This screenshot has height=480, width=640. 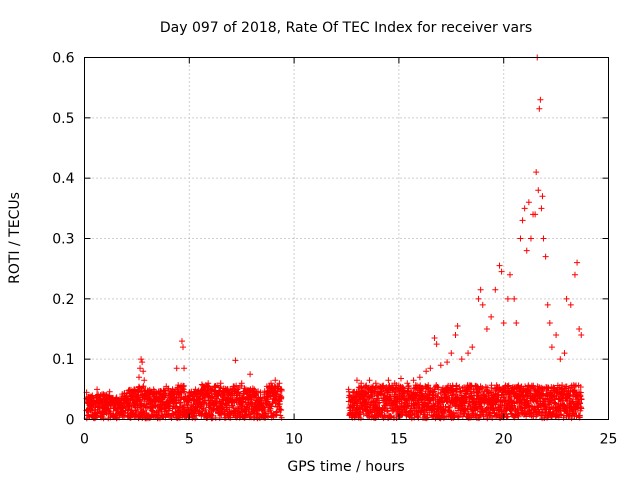 I want to click on y-axis-label: ROTI / TECUs, so click(x=15, y=238).